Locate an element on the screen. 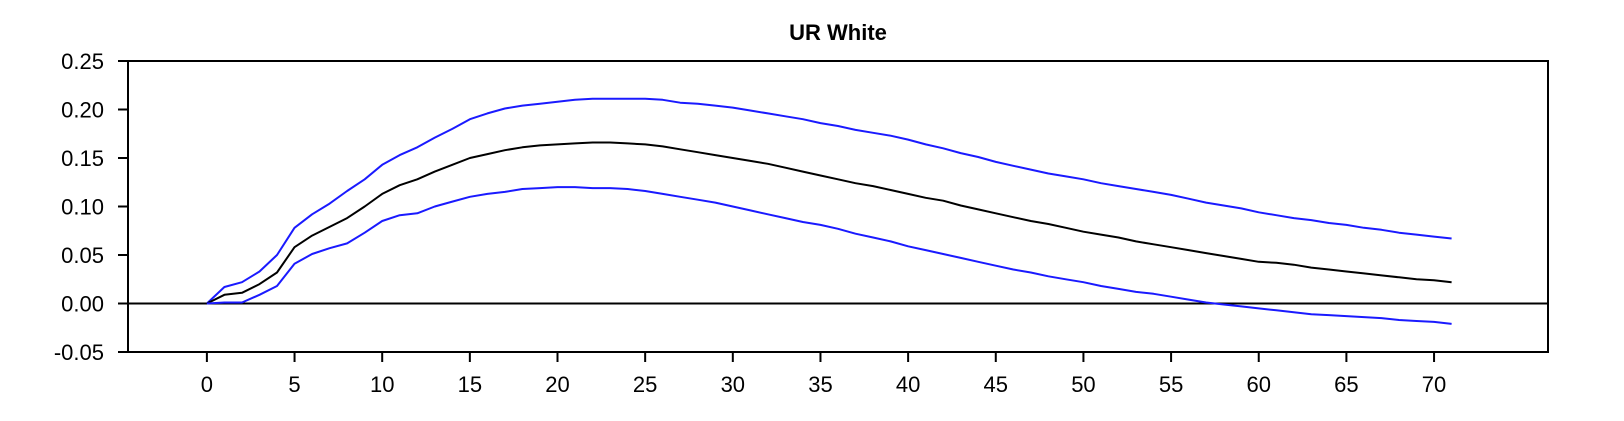 The height and width of the screenshot is (421, 1624). x-tick-label: 50 is located at coordinates (1083, 384).